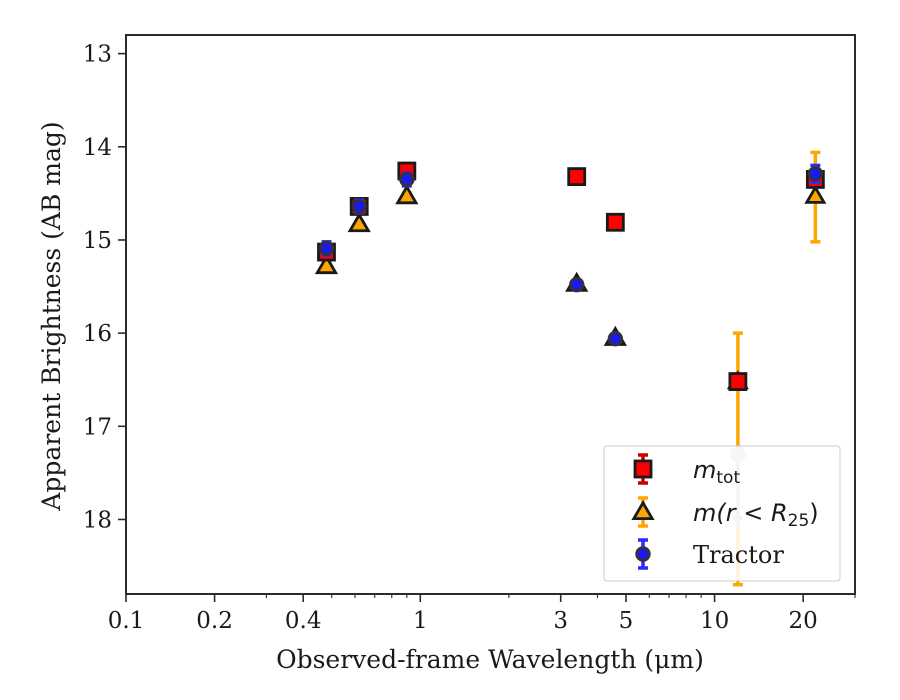 The image size is (900, 700). Describe the element at coordinates (756, 515) in the screenshot. I see `legend-label: m(r < R25)` at that location.